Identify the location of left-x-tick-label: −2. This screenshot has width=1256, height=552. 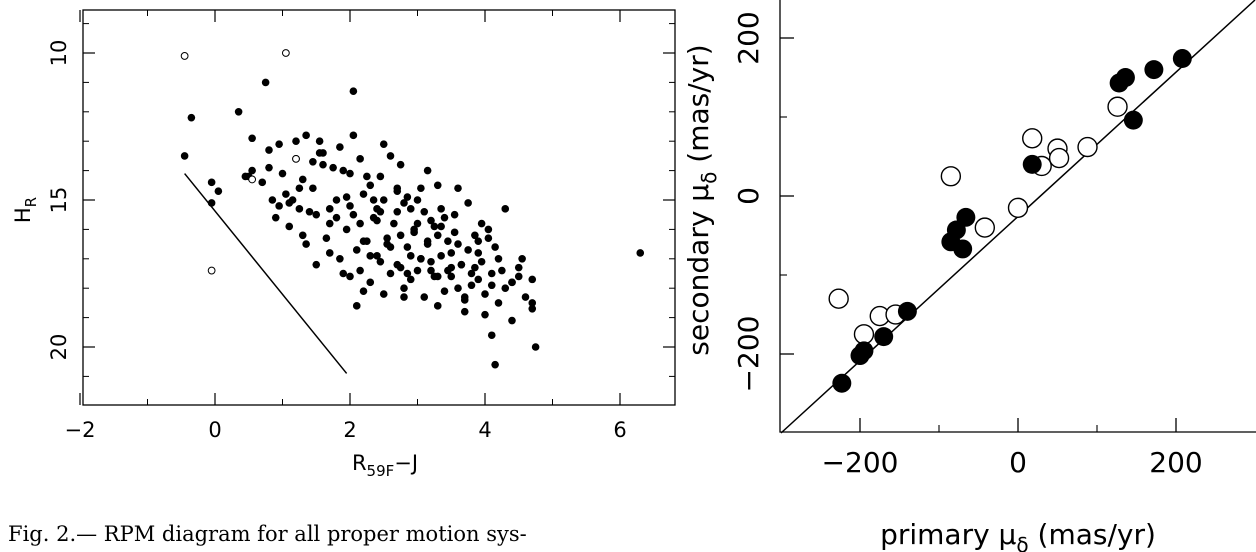
(80, 430).